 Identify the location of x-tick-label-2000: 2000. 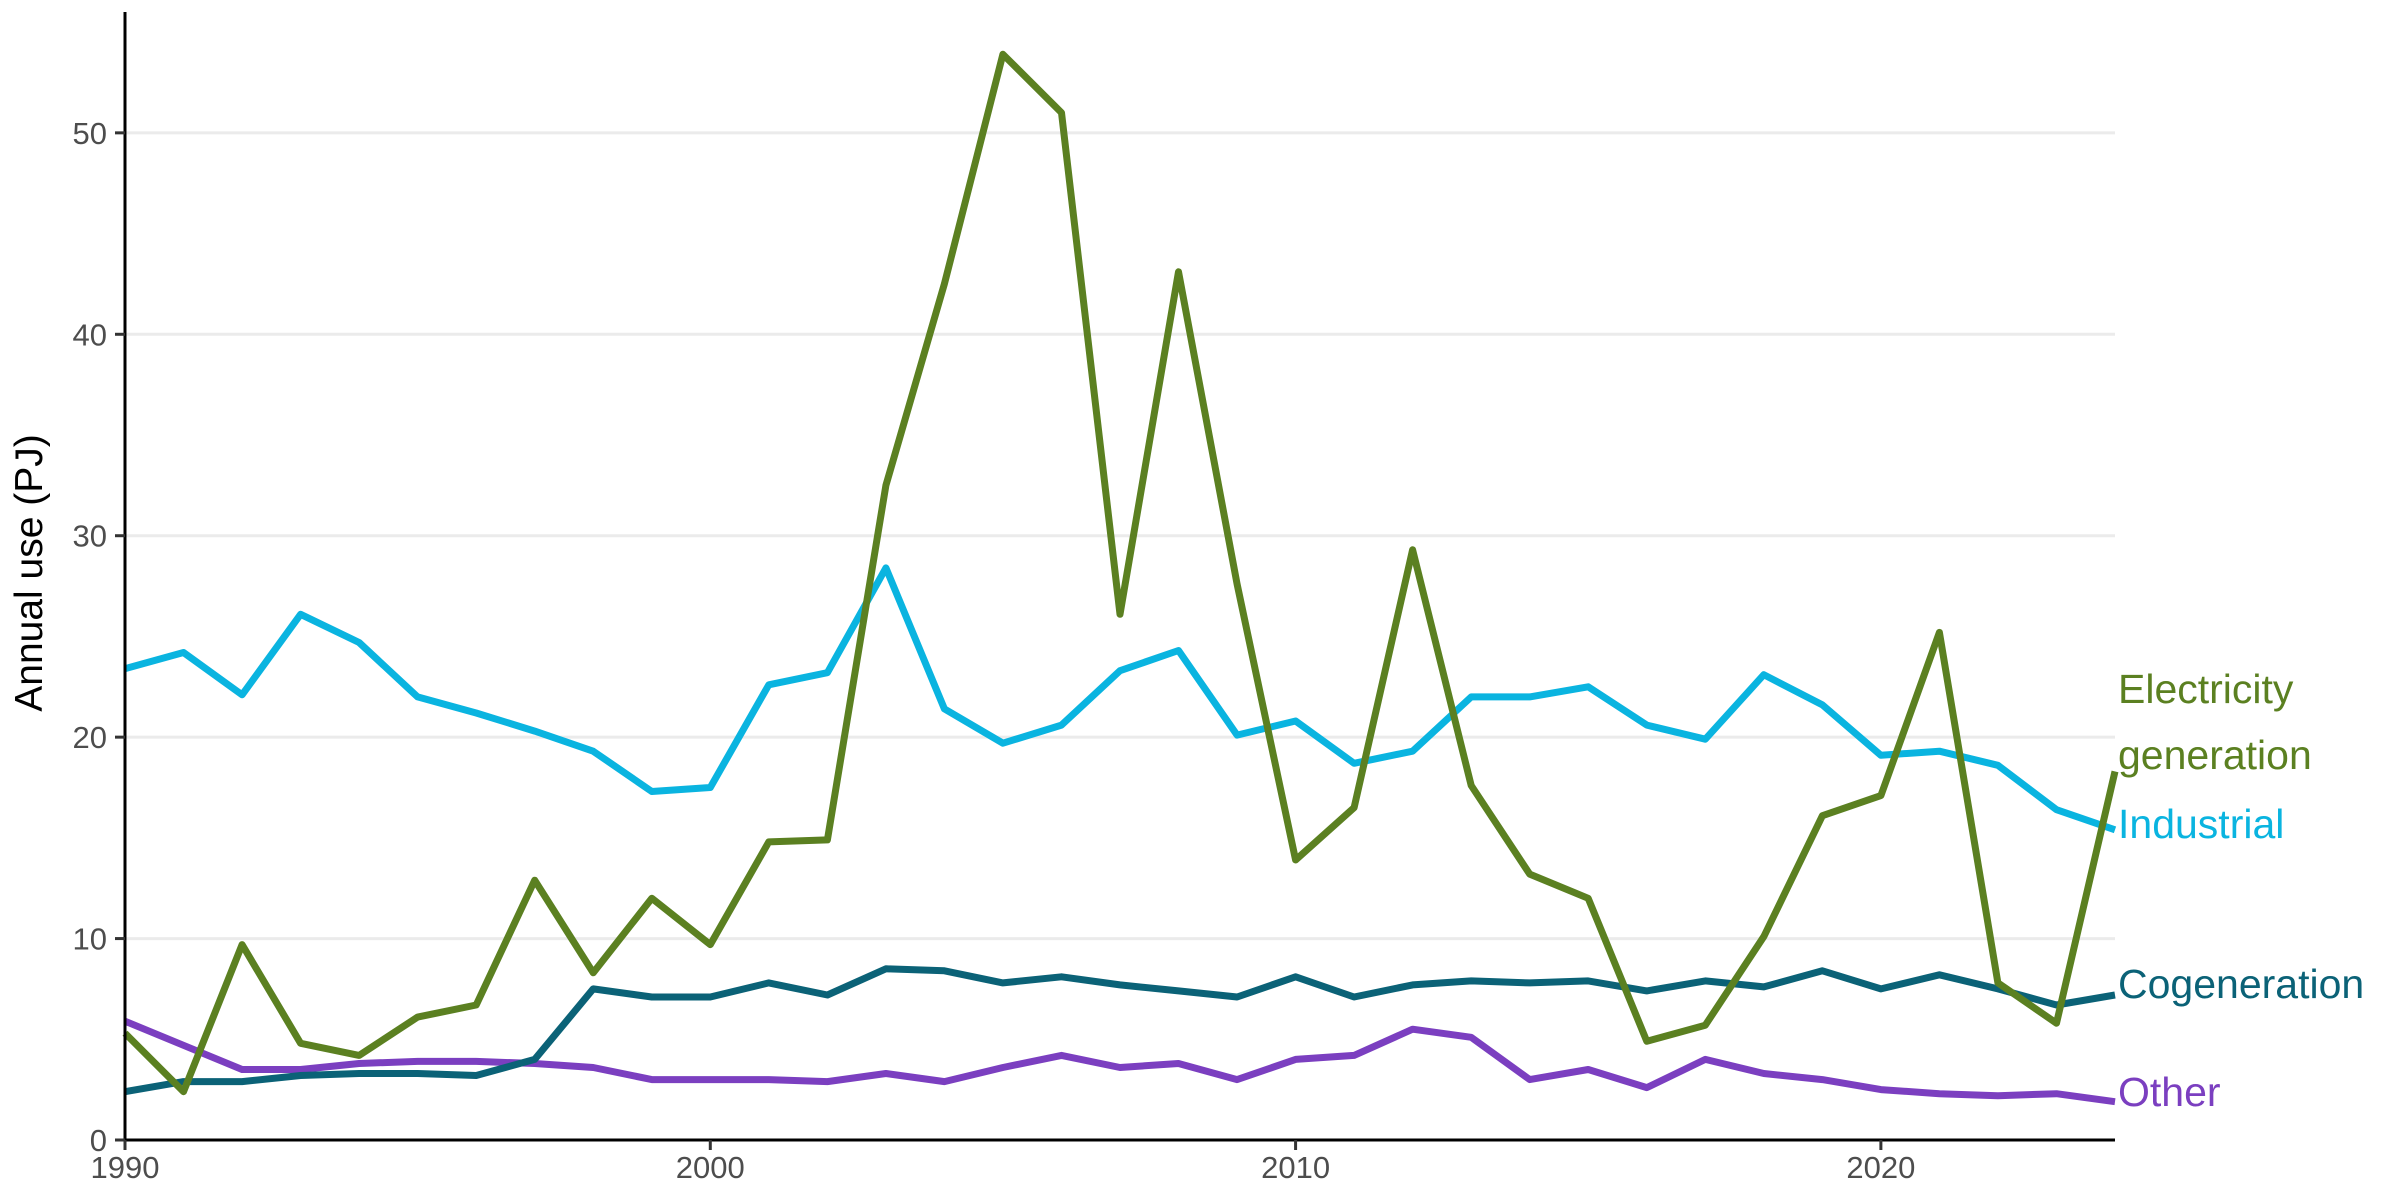
(710, 1167).